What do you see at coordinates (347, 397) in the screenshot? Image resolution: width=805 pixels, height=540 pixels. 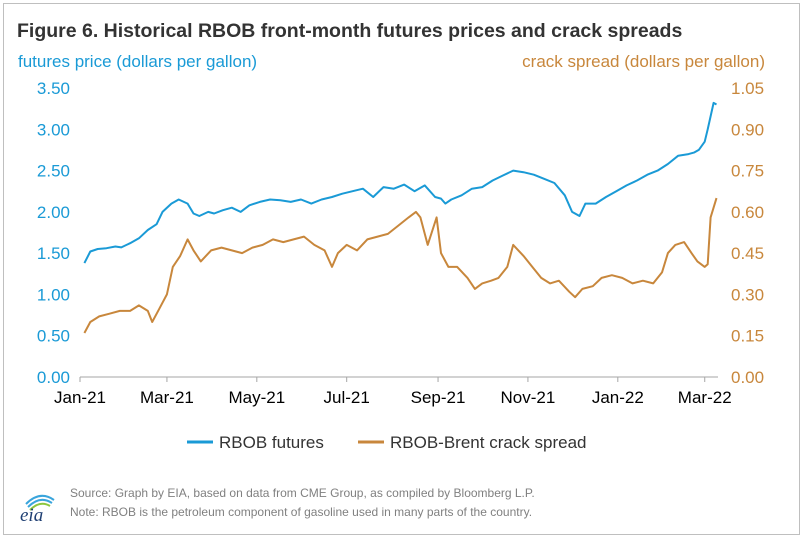 I see `x-tick-label: Jul-21` at bounding box center [347, 397].